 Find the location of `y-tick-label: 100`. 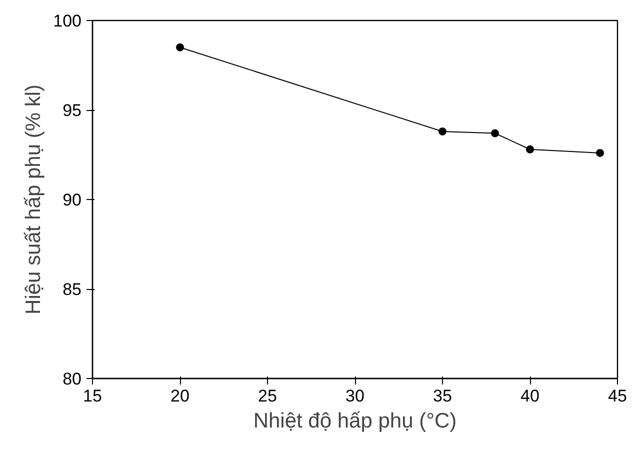

y-tick-label: 100 is located at coordinates (67, 21).